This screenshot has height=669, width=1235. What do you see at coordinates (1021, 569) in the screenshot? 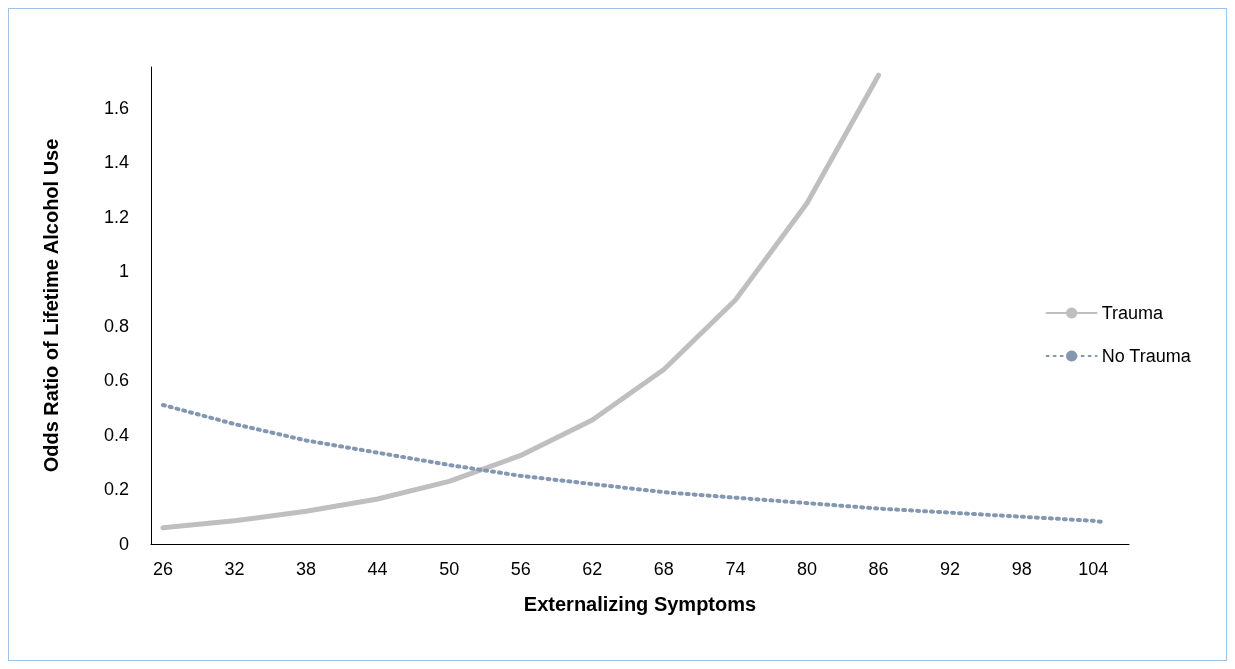
I see `x-tick-label: 98` at bounding box center [1021, 569].